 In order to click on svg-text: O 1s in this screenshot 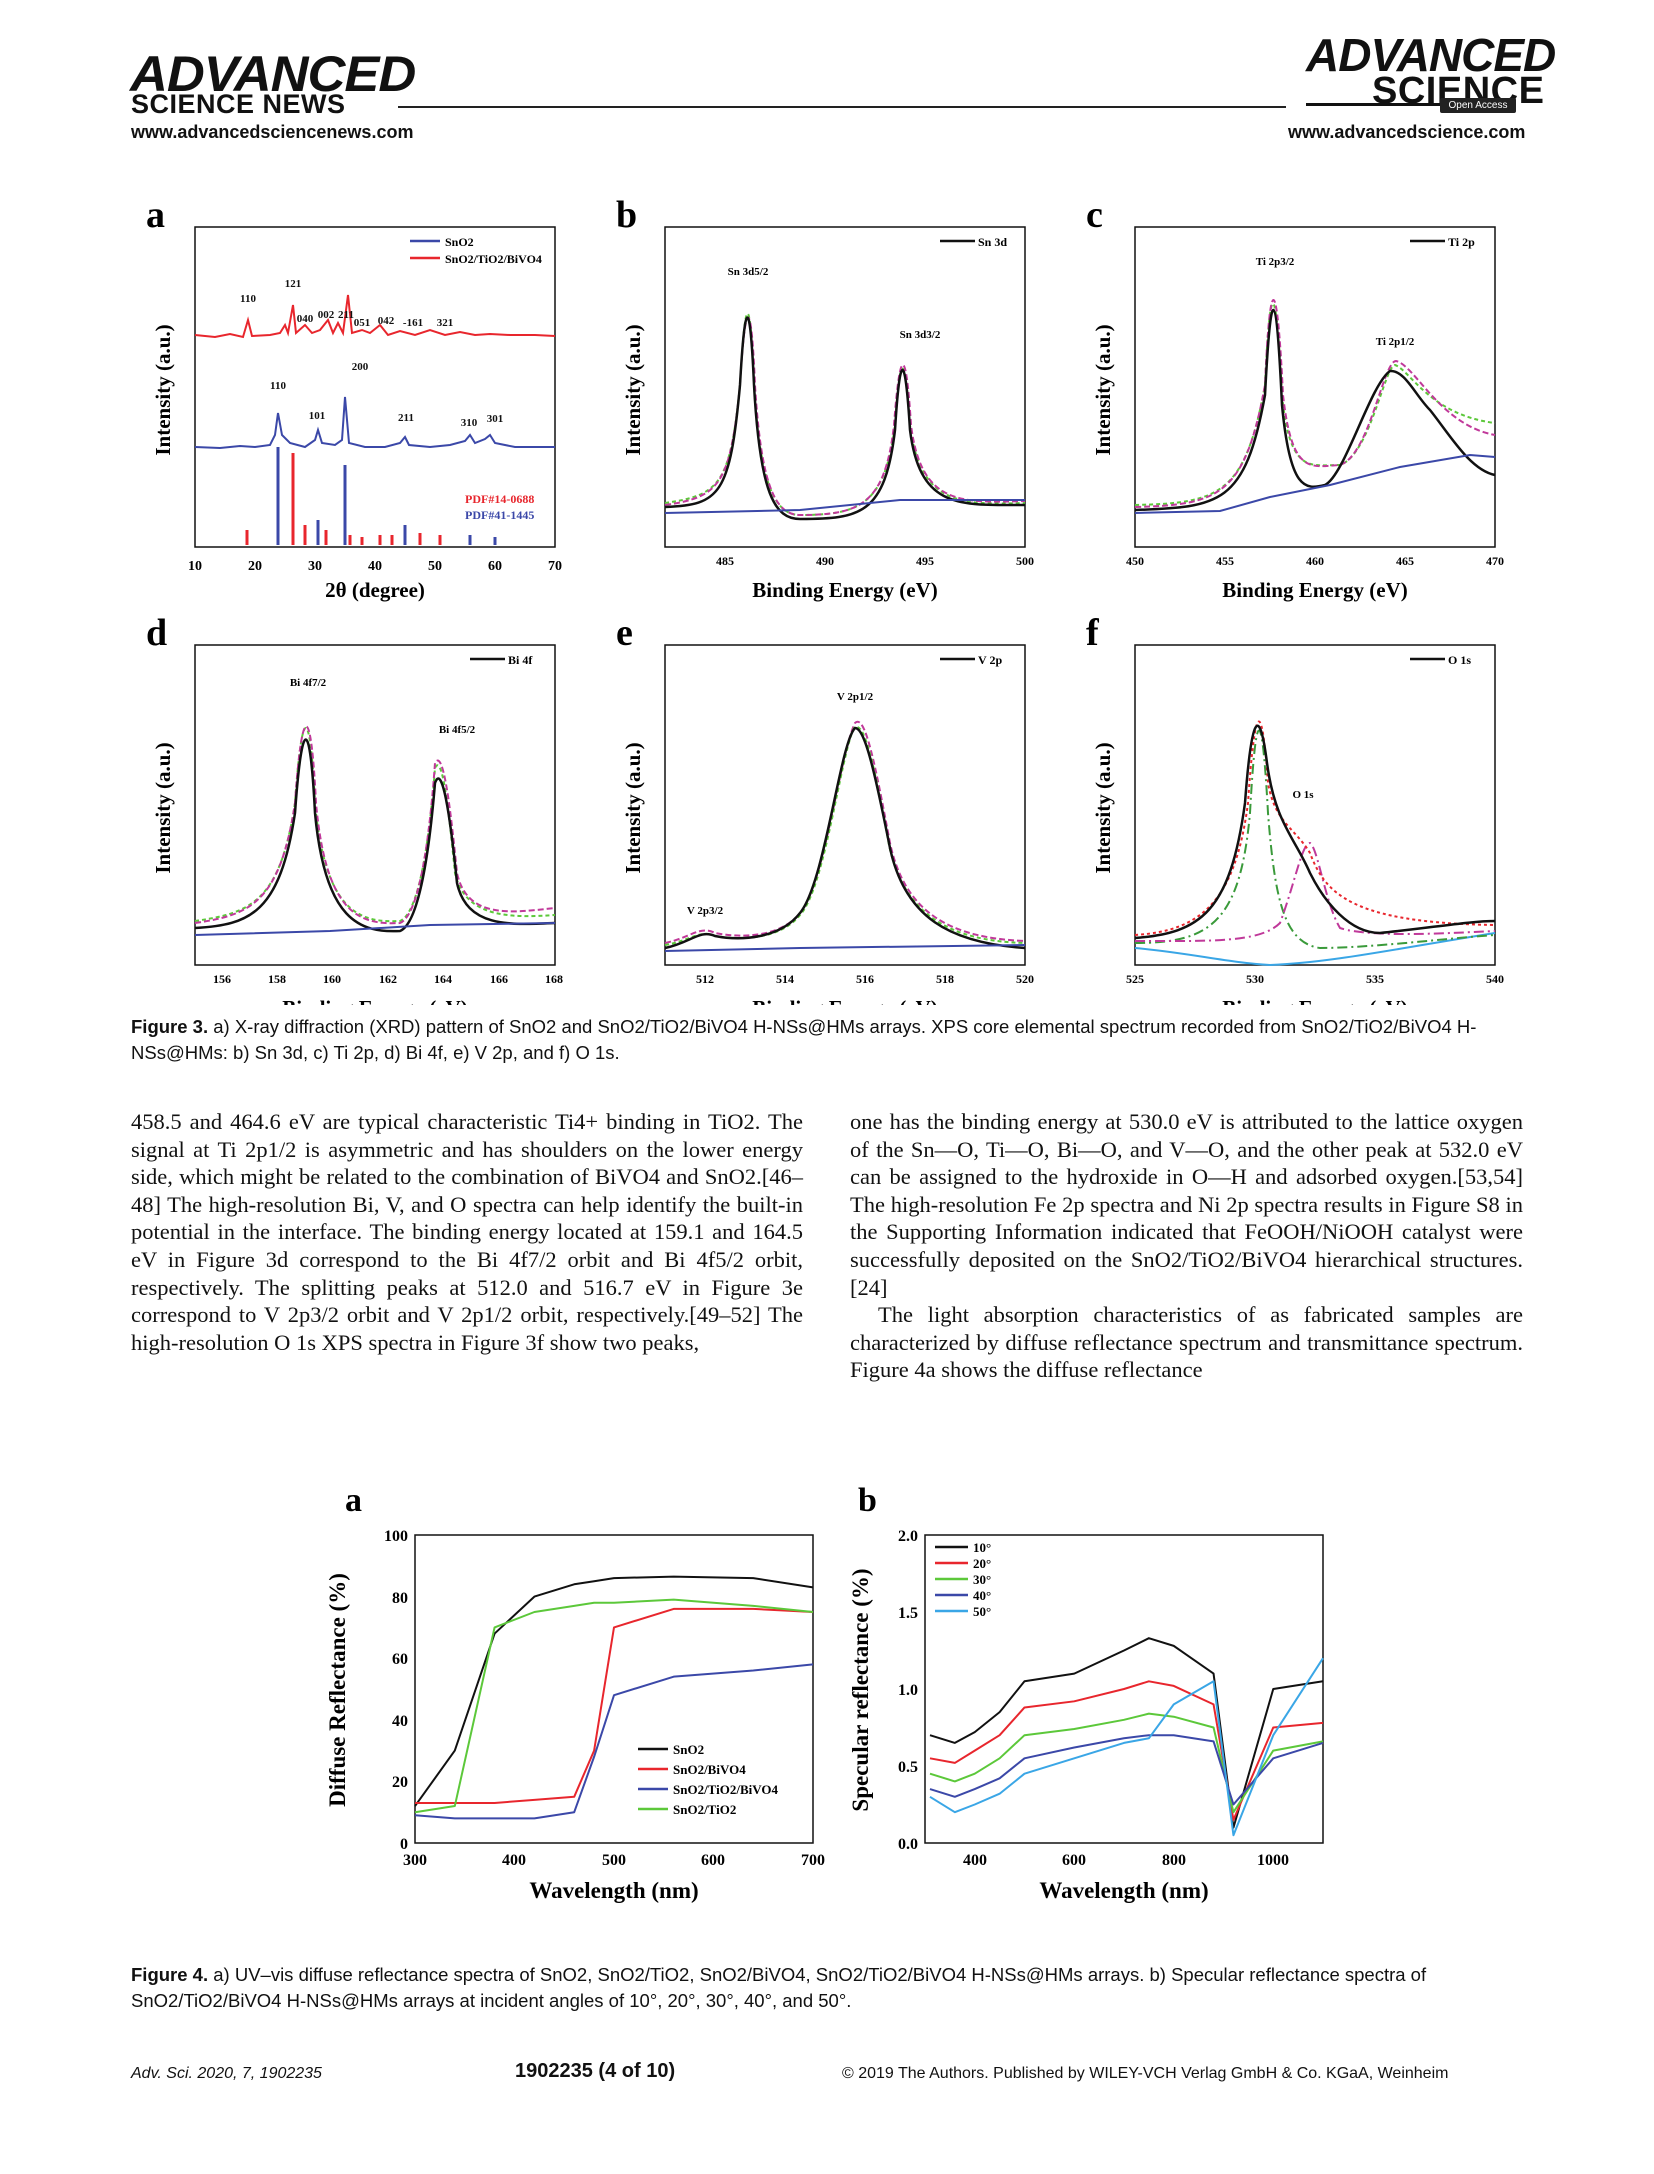, I will do `click(1303, 795)`.